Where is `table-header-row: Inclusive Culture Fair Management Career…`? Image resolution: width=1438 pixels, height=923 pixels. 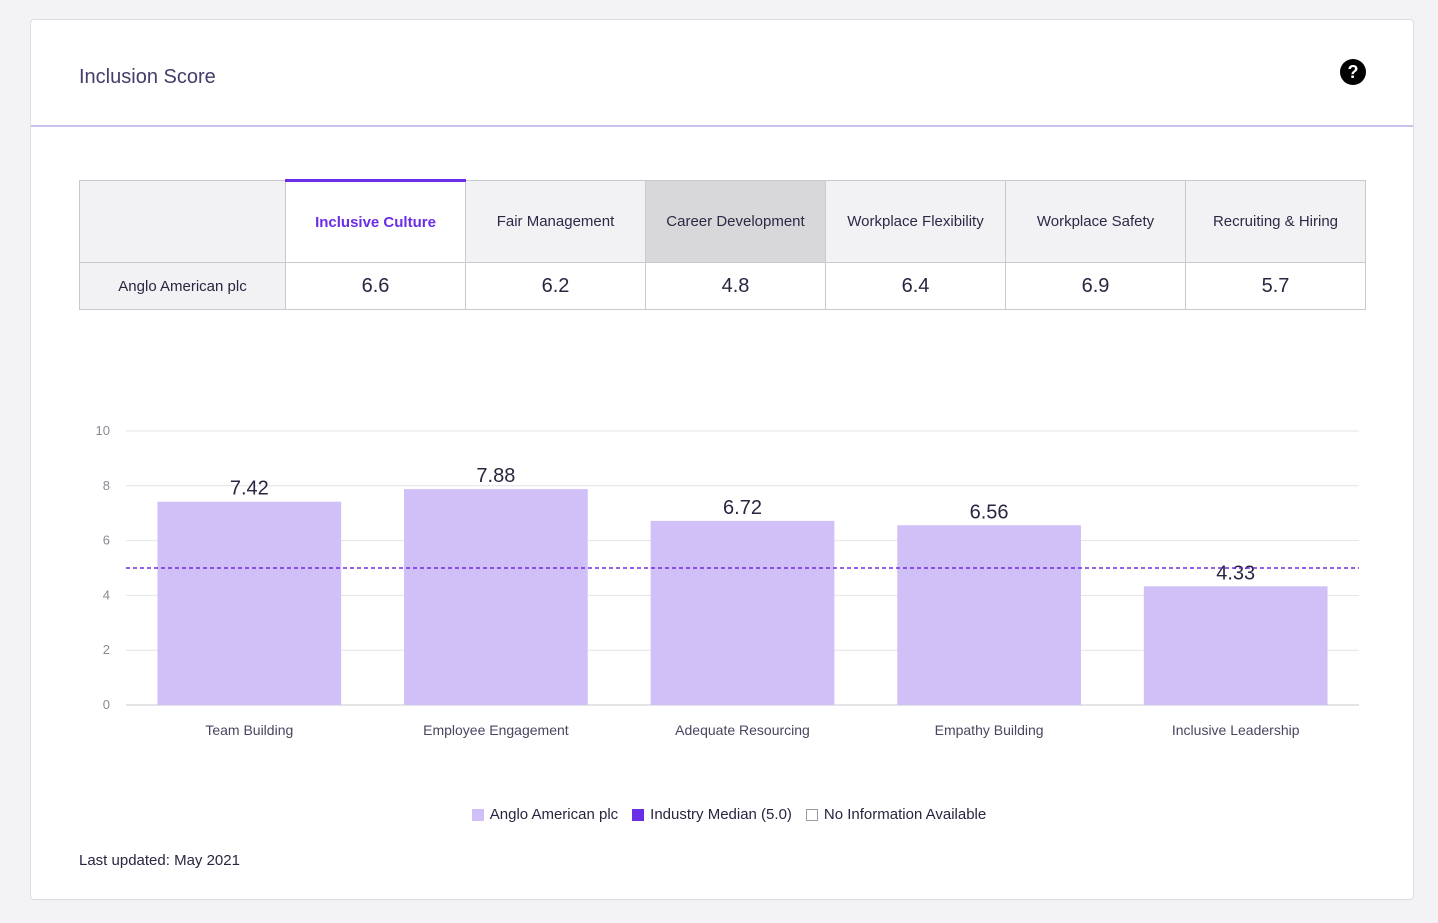 table-header-row: Inclusive Culture Fair Management Career… is located at coordinates (722, 221).